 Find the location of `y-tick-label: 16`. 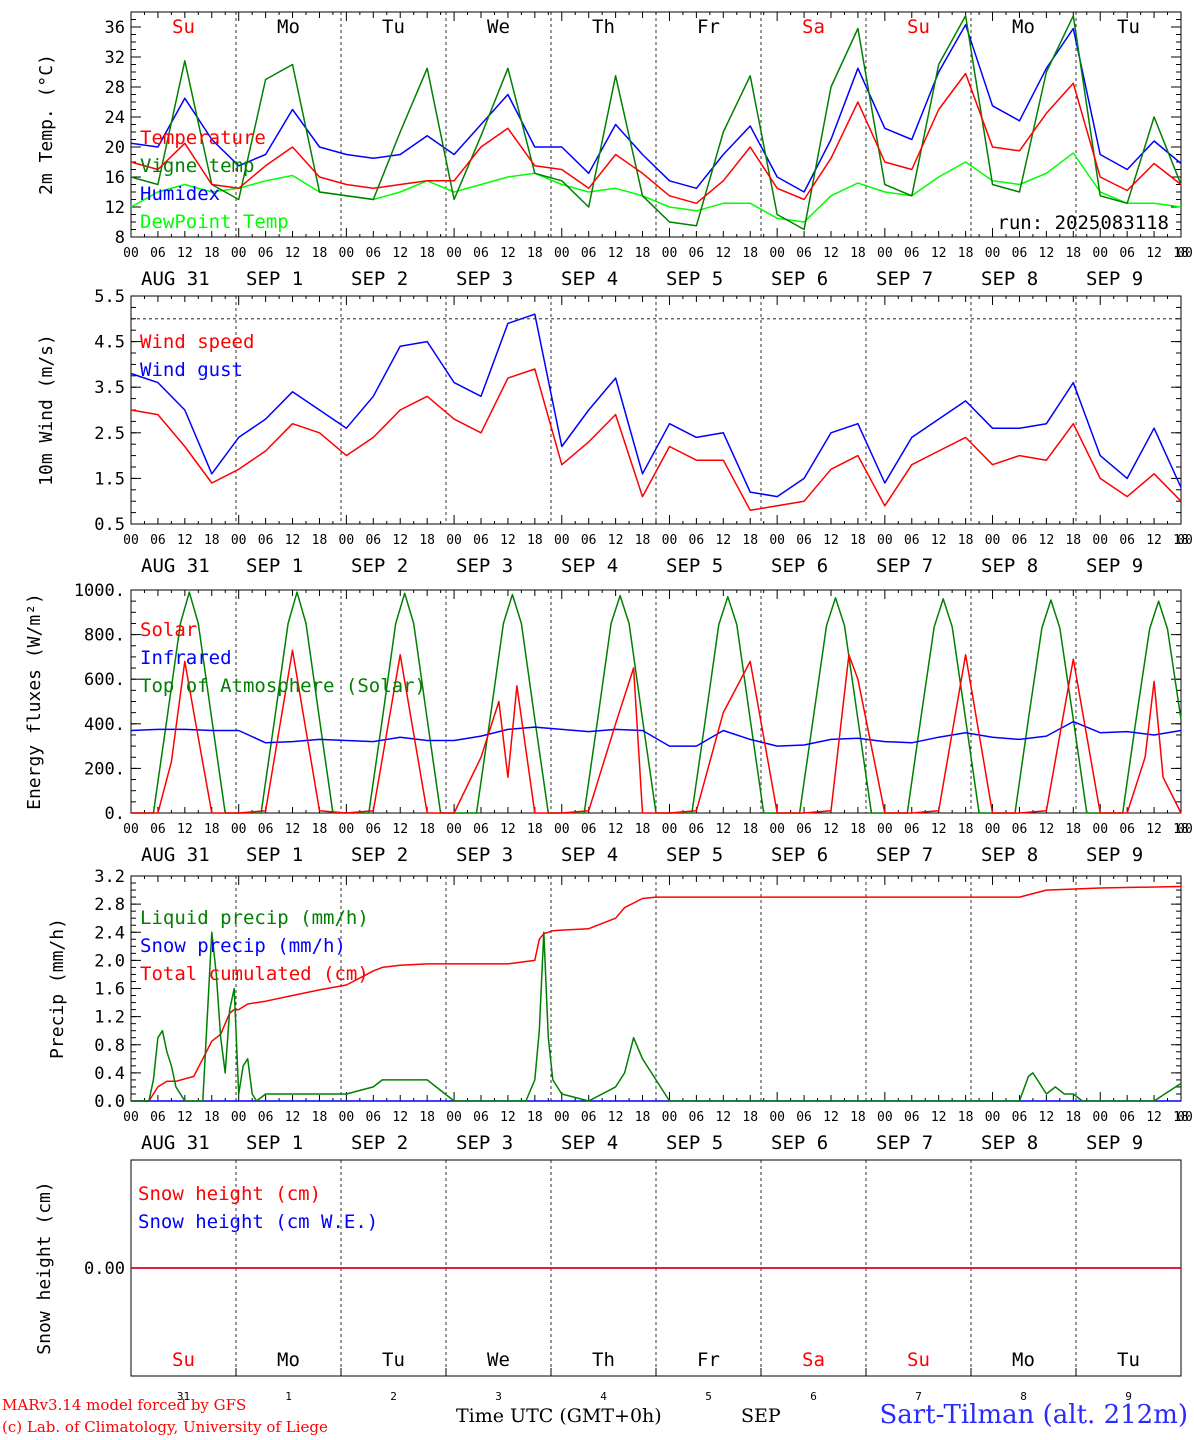

y-tick-label: 16 is located at coordinates (115, 178).